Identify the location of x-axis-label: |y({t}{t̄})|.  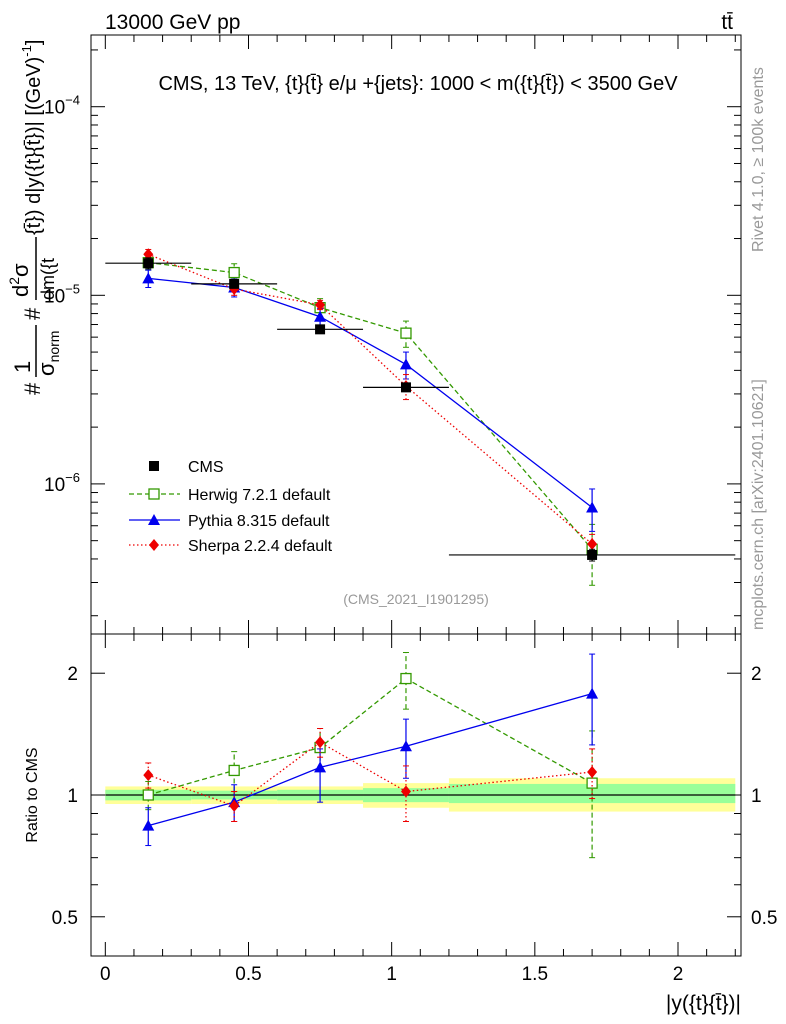
(703, 1003).